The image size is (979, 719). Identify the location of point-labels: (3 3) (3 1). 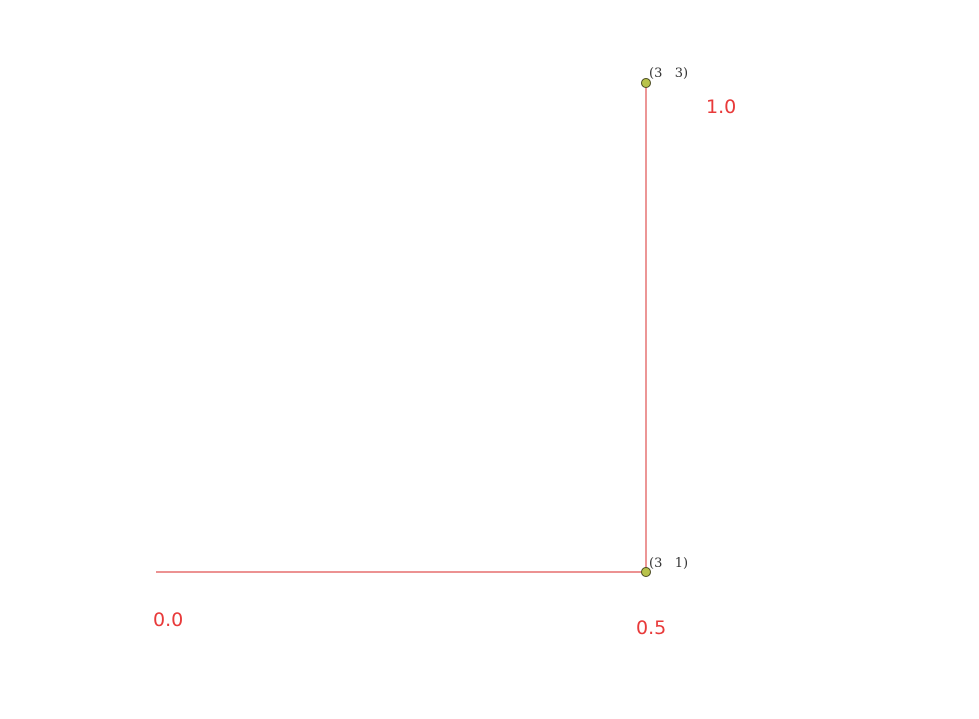
(668, 318).